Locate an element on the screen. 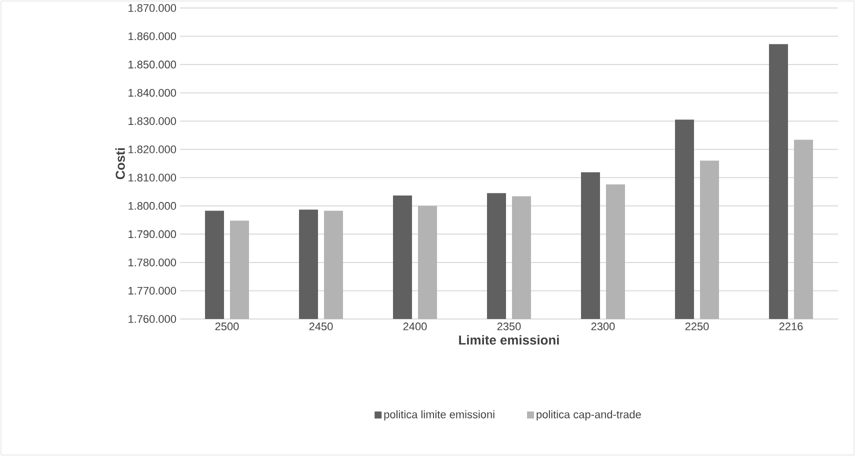 This screenshot has height=456, width=855. y-tick-label: 1.830.000 is located at coordinates (152, 121).